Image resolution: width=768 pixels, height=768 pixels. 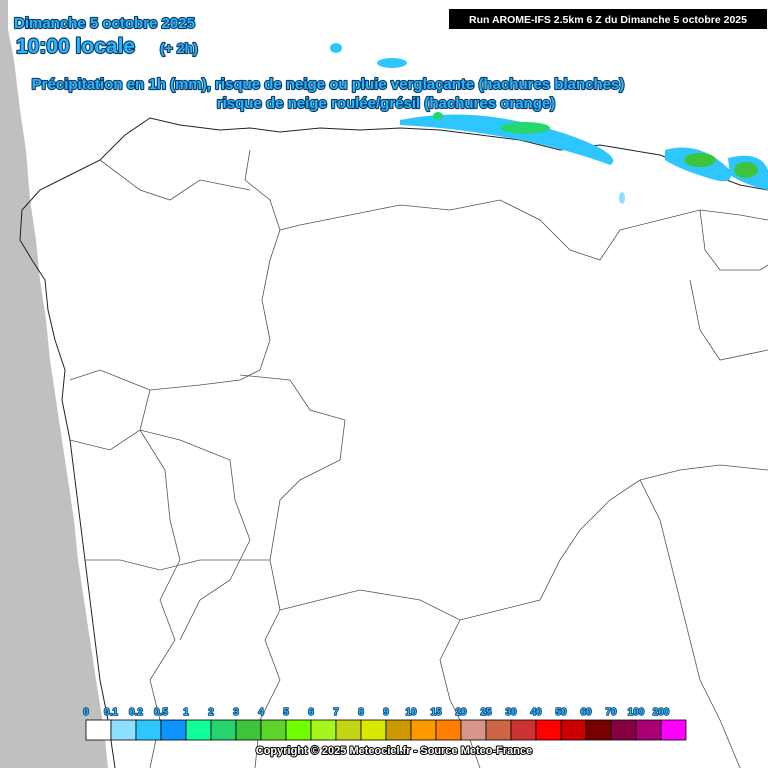 What do you see at coordinates (436, 712) in the screenshot?
I see `legend-label: 15` at bounding box center [436, 712].